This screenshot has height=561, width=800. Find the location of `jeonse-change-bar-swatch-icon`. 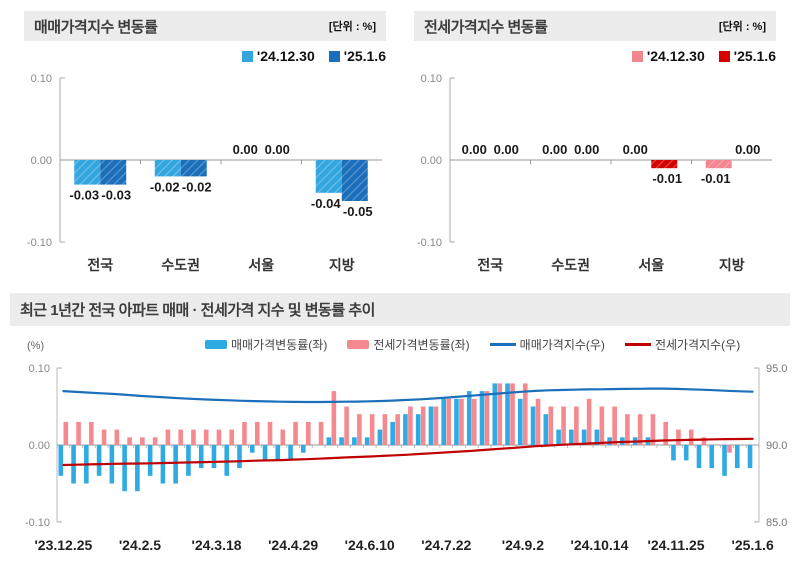

jeonse-change-bar-swatch-icon is located at coordinates (358, 344).